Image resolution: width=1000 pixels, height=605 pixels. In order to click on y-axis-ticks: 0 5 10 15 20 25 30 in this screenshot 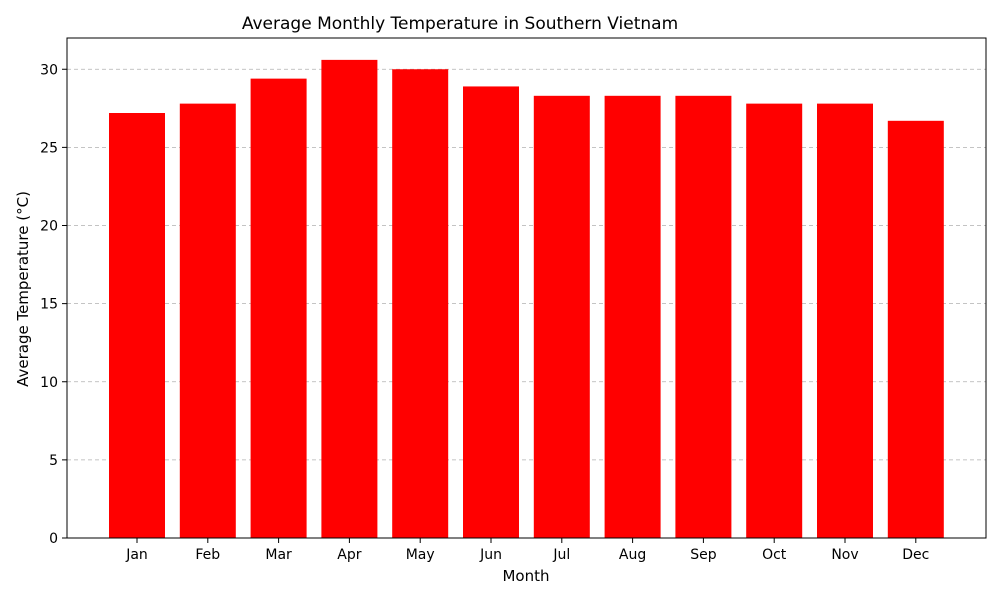, I will do `click(53, 304)`.